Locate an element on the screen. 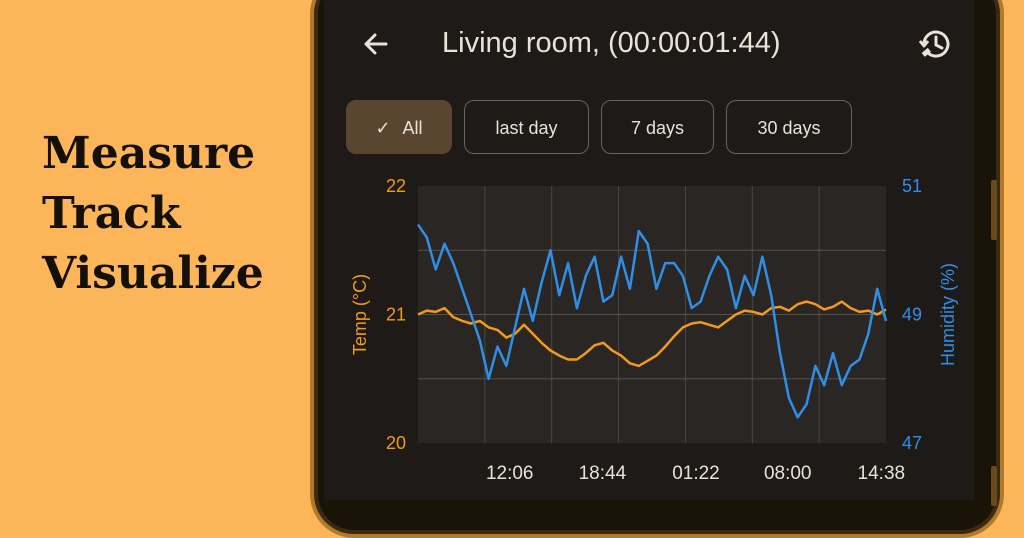 The height and width of the screenshot is (538, 1024). filter-chip-7-days: 7 days is located at coordinates (657, 127).